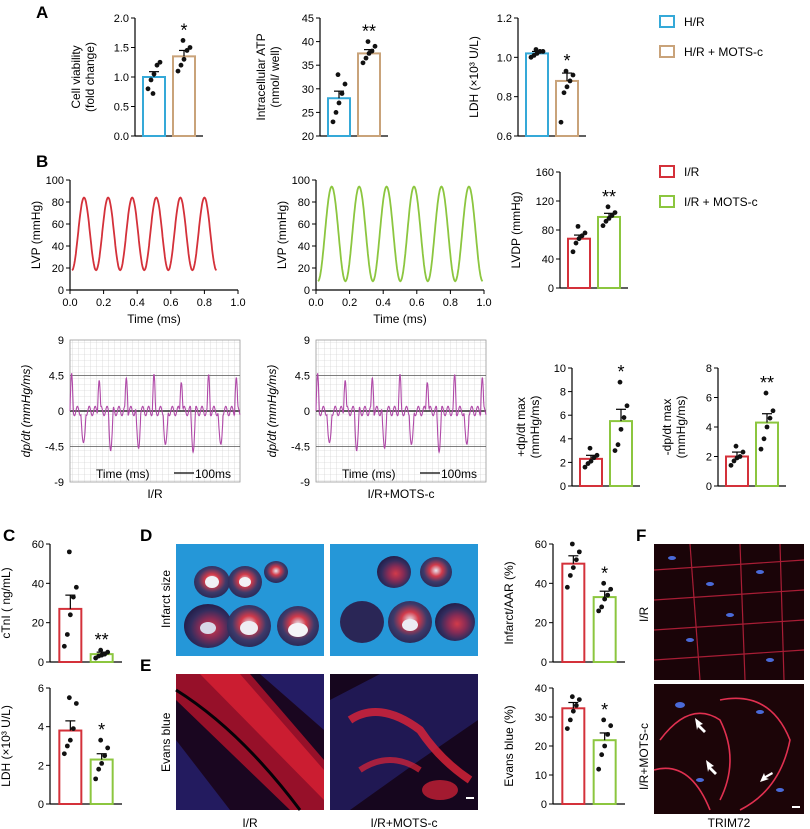 The width and height of the screenshot is (810, 829). I want to click on y-tick-label: 120, so click(545, 202).